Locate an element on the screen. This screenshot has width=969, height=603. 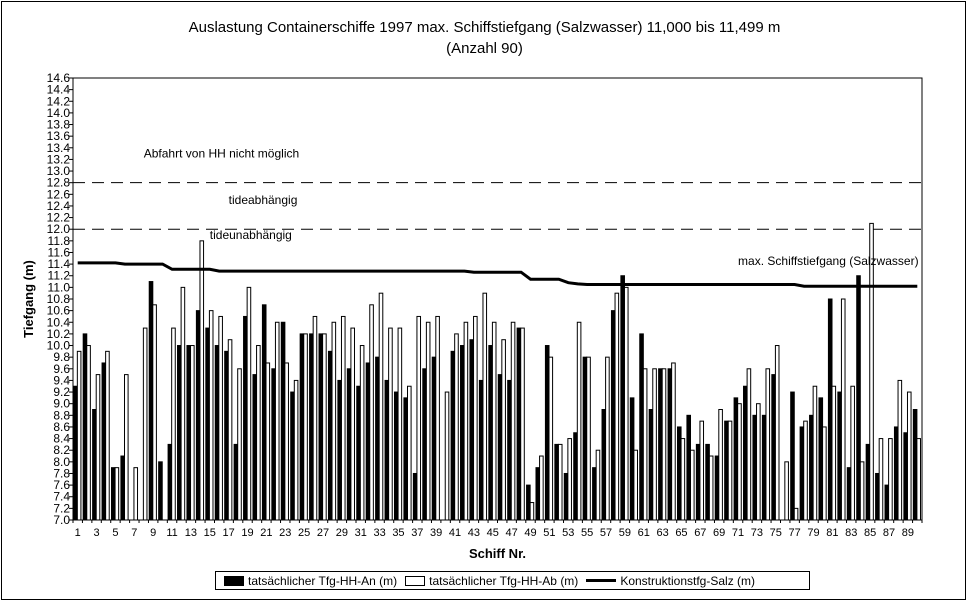
x-tick-label: 87 is located at coordinates (889, 533).